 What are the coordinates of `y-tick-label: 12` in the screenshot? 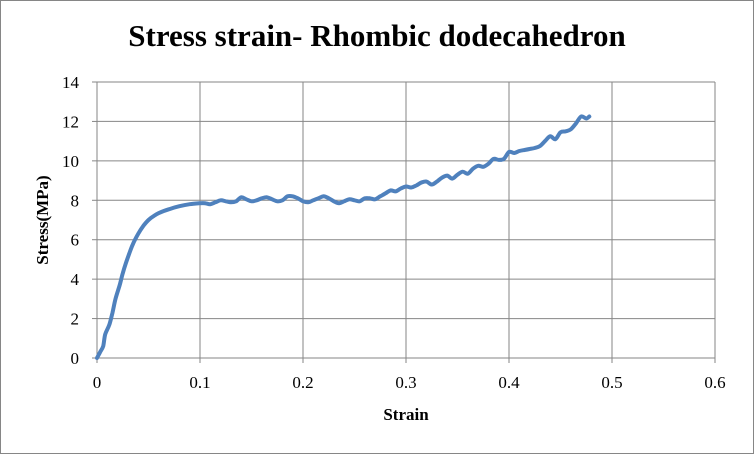 It's located at (70, 121).